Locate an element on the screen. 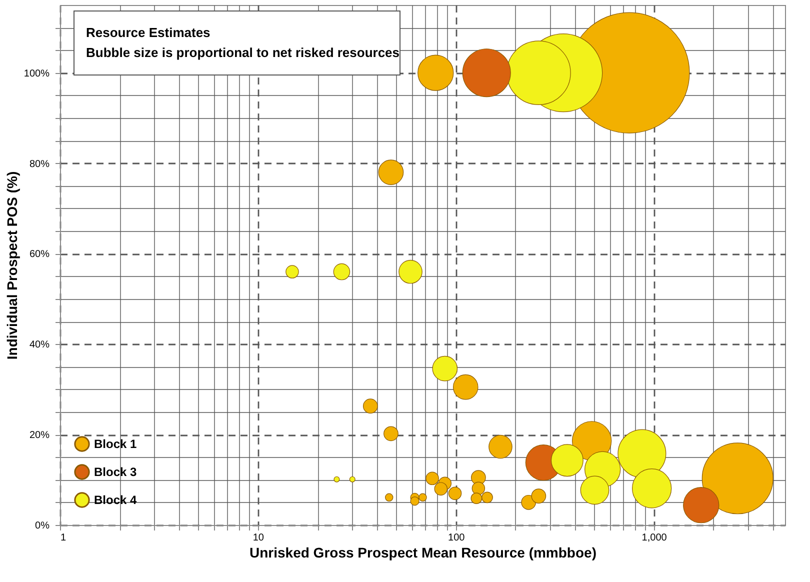 This screenshot has height=582, width=810. y-tick-label: 100% is located at coordinates (37, 74).